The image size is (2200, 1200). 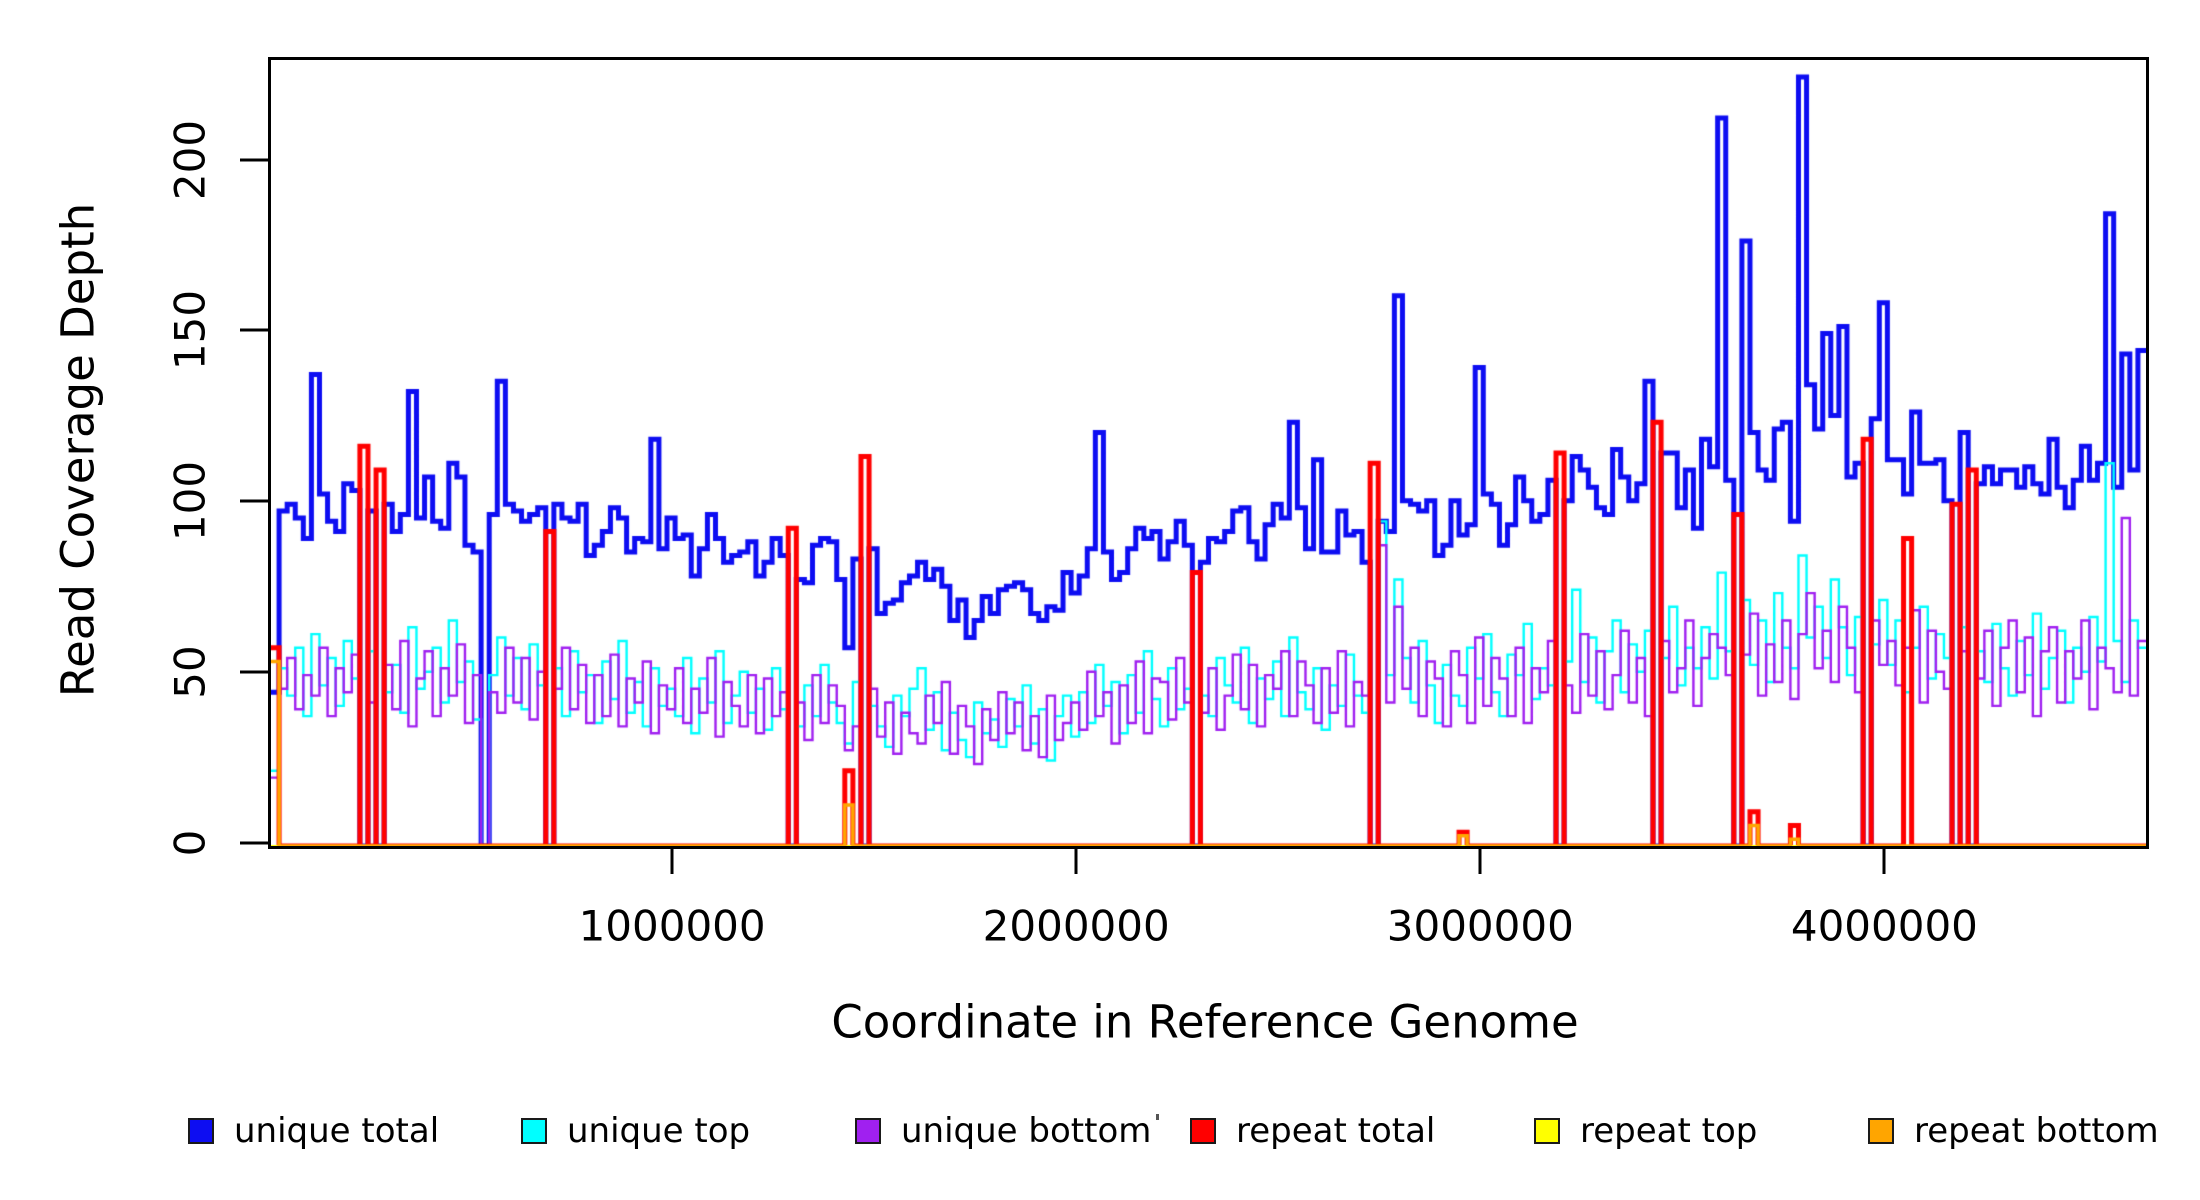 I want to click on y-tick-label-100: 100, so click(x=190, y=501).